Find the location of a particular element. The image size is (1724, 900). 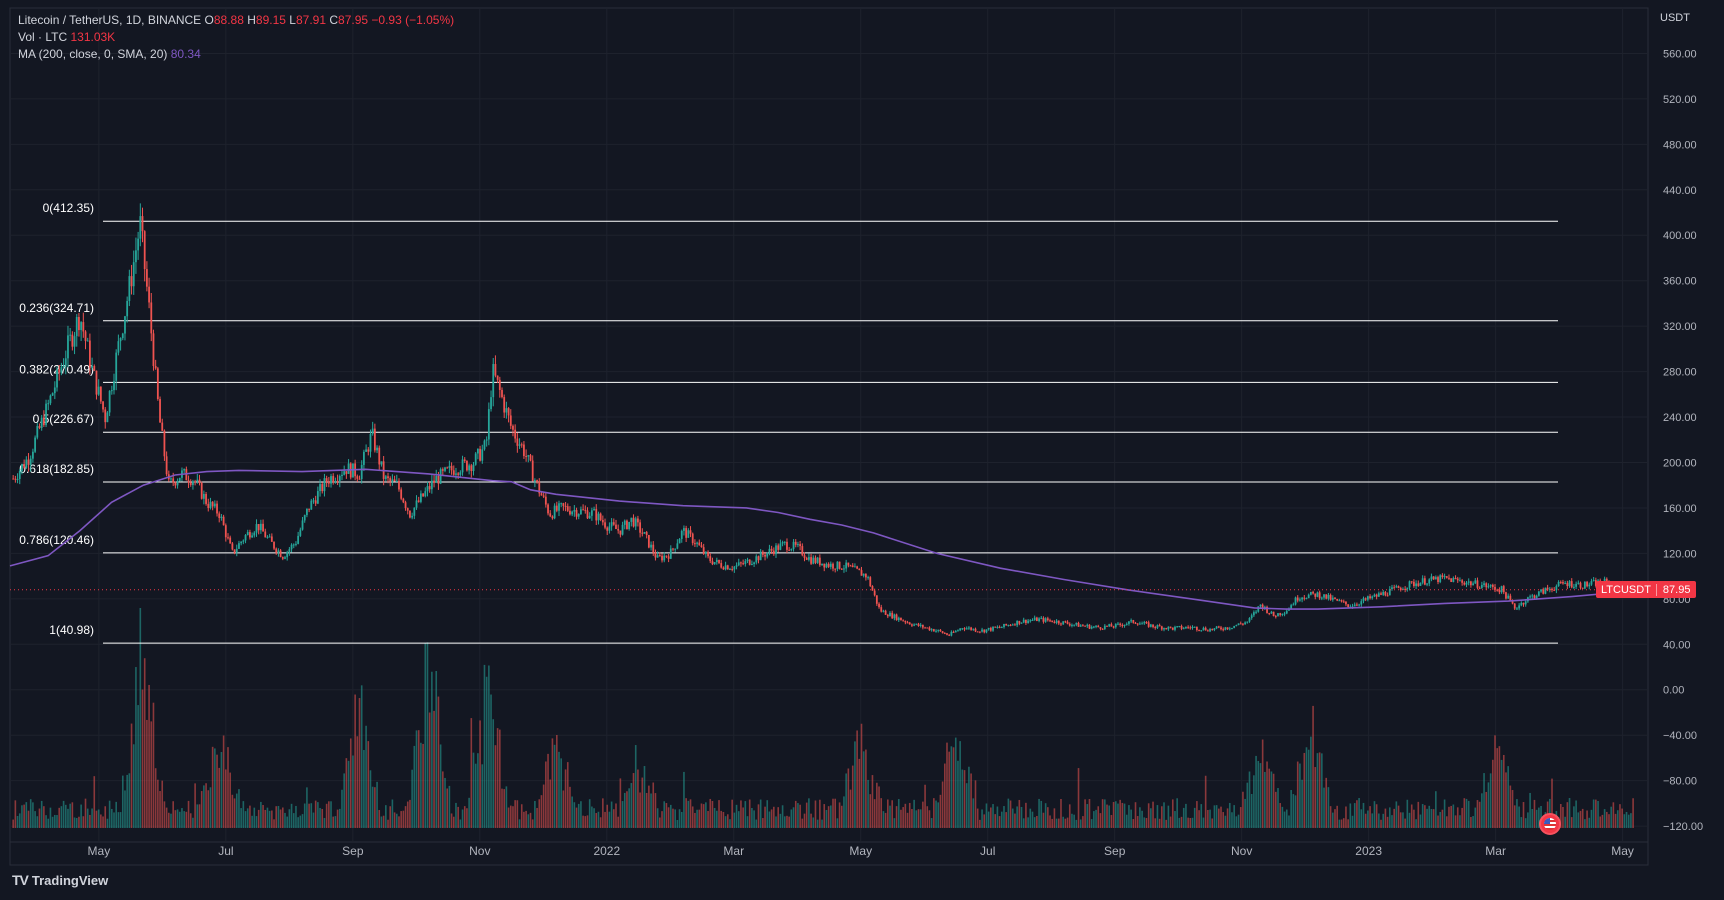

ma-legend: MA (200, close, 0, SMA, 20) 80.34 is located at coordinates (109, 54).